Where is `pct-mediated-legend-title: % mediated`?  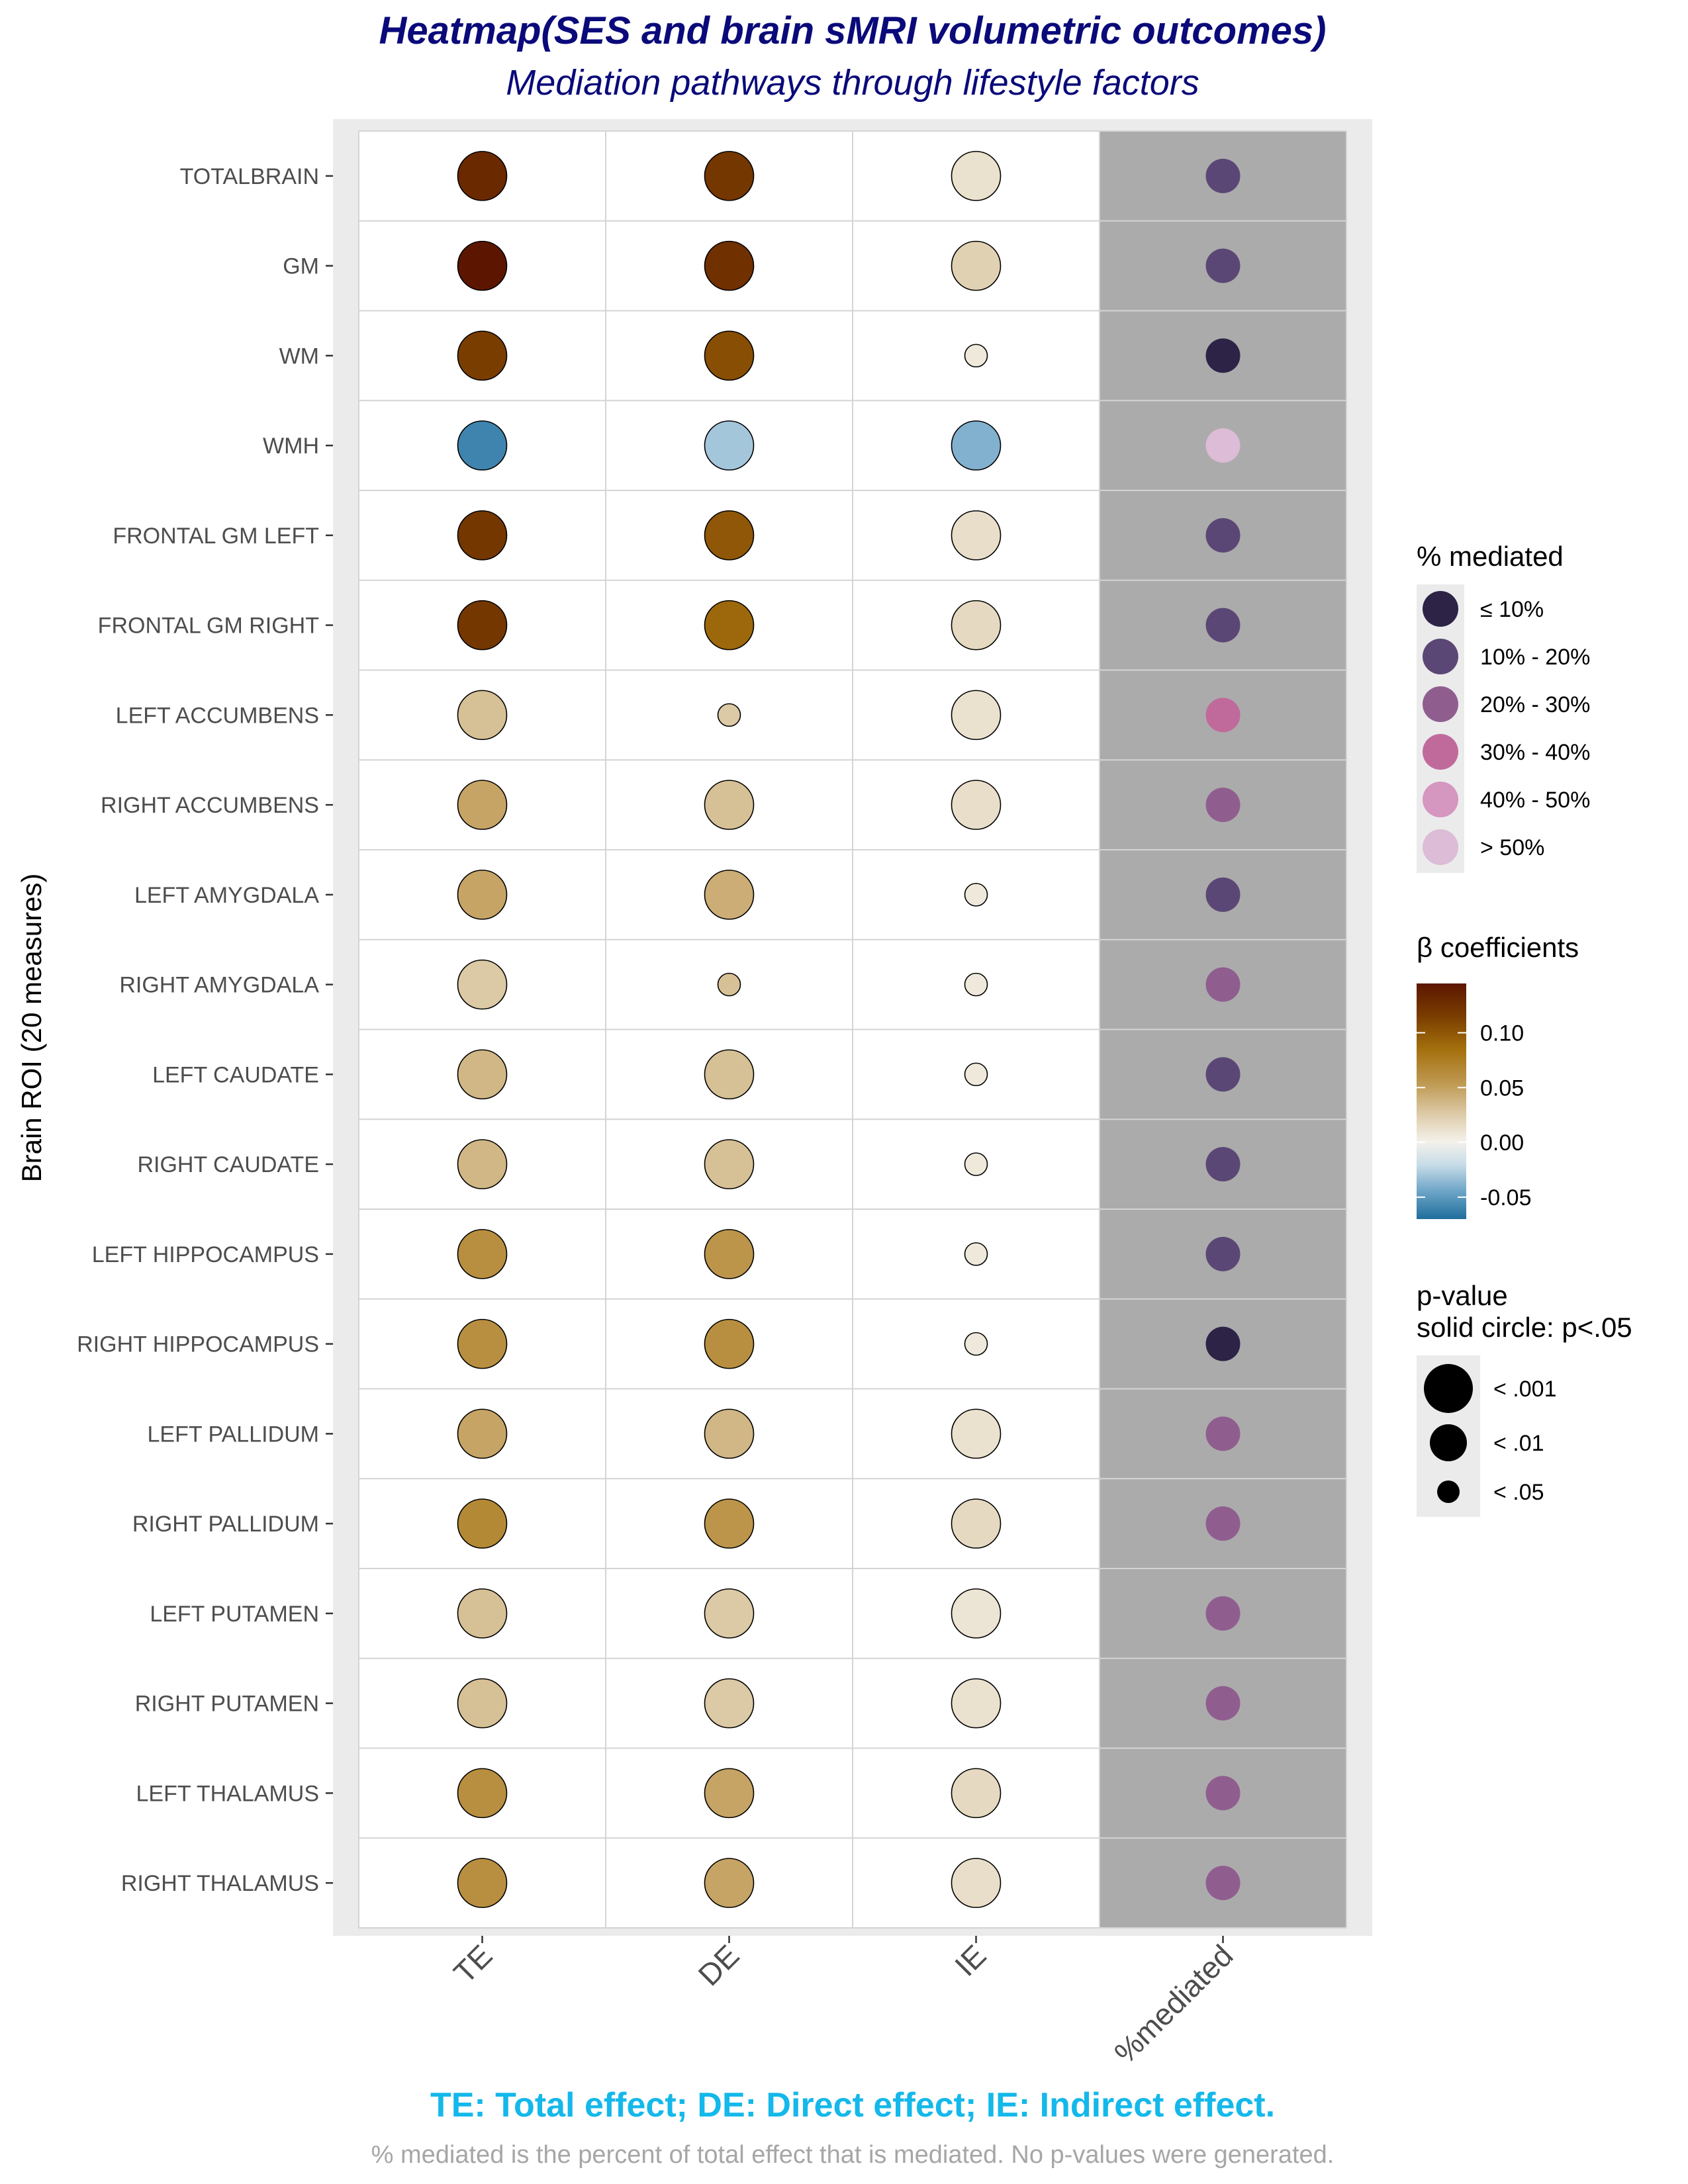
pct-mediated-legend-title: % mediated is located at coordinates (1490, 556).